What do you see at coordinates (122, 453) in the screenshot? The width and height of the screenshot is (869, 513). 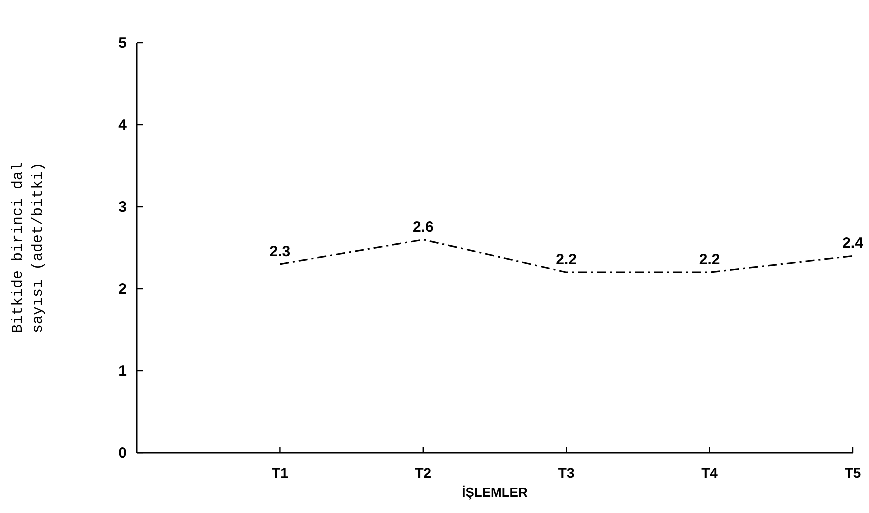 I see `y-tick-label: 0` at bounding box center [122, 453].